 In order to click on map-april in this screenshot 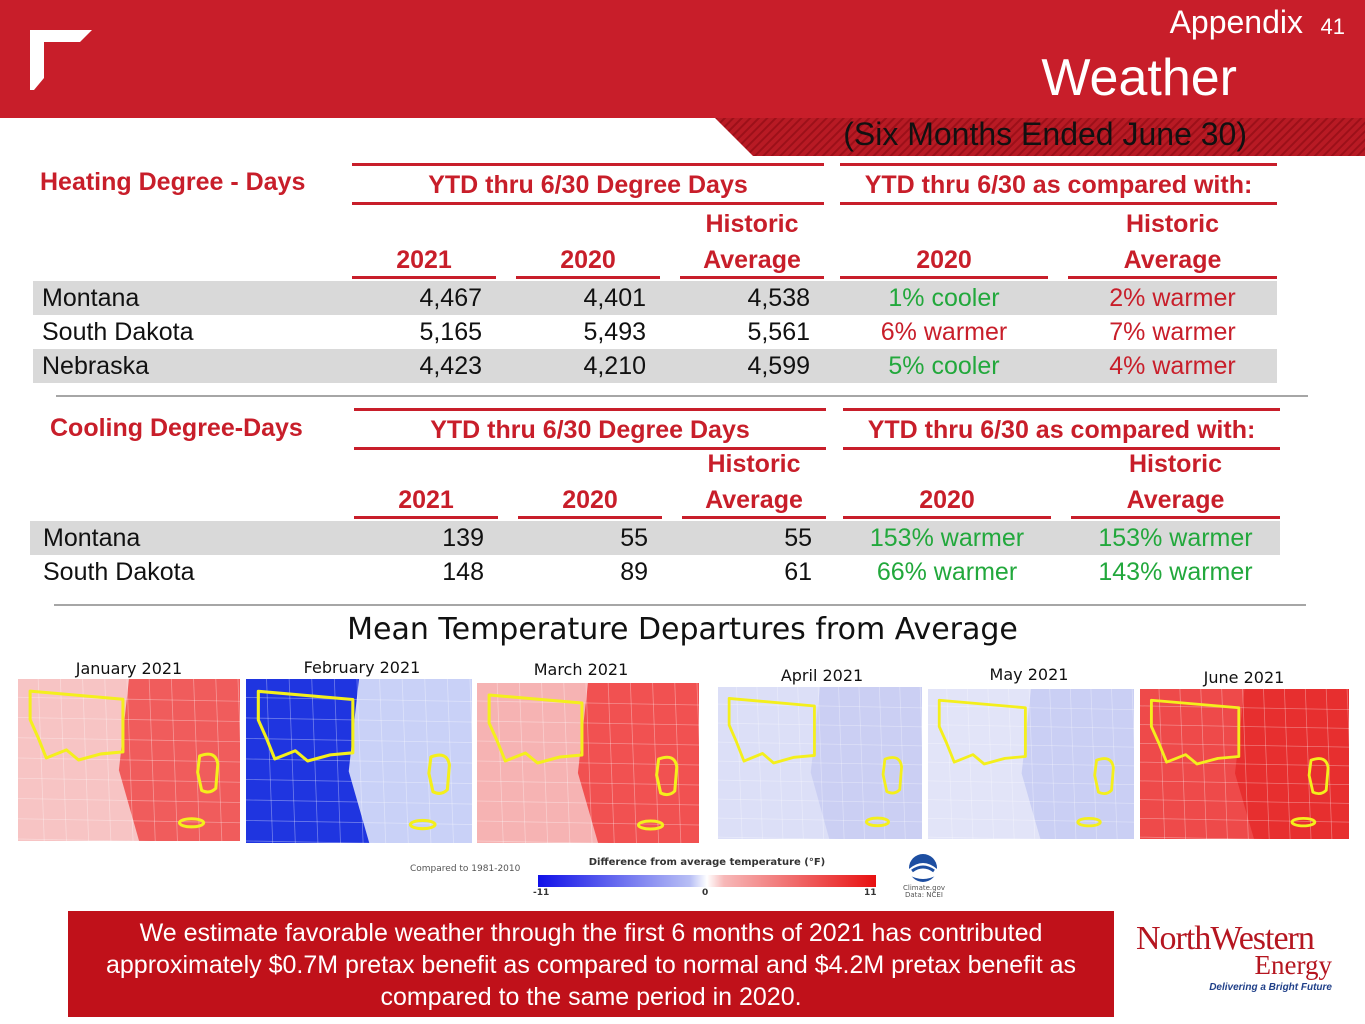, I will do `click(820, 763)`.